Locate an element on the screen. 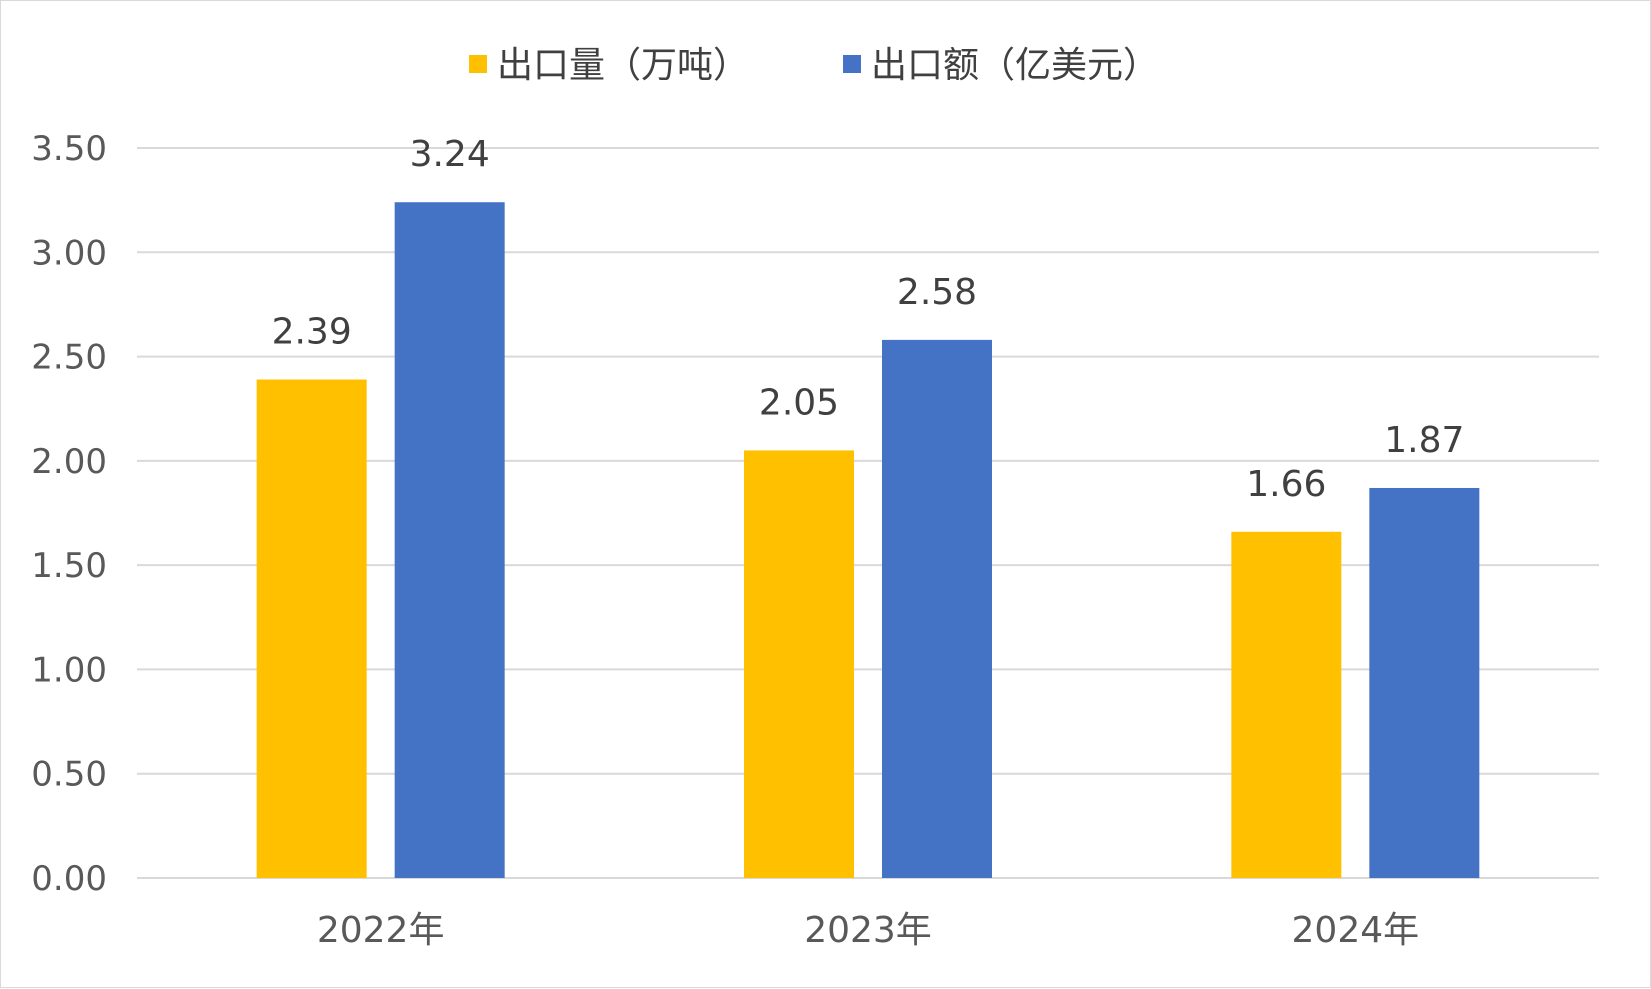 This screenshot has height=989, width=1651. y-tick-label: 2.50 is located at coordinates (69, 358).